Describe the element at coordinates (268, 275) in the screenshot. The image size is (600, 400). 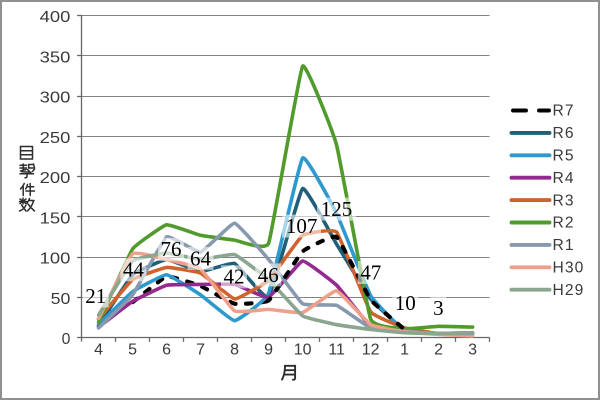
I see `svg-text: 46` at that location.